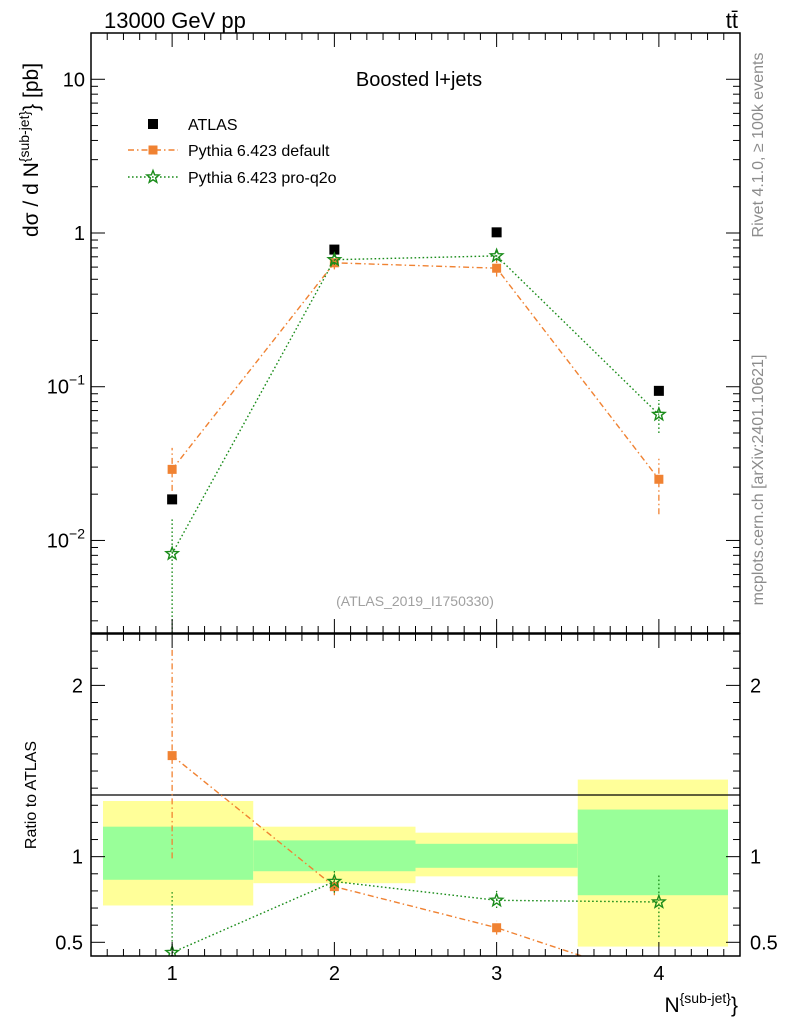  Describe the element at coordinates (701, 1003) in the screenshot. I see `x-axis-label: N{sub-jet}}` at that location.